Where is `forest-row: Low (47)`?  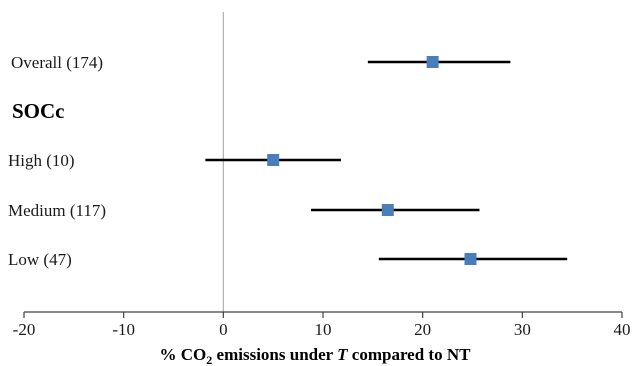
forest-row: Low (47) is located at coordinates (288, 259).